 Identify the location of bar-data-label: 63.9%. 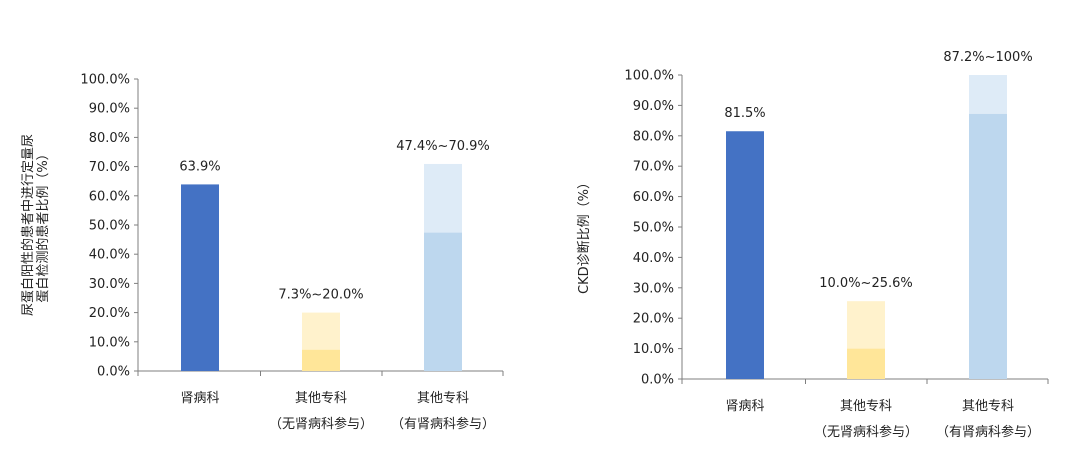
(199, 166).